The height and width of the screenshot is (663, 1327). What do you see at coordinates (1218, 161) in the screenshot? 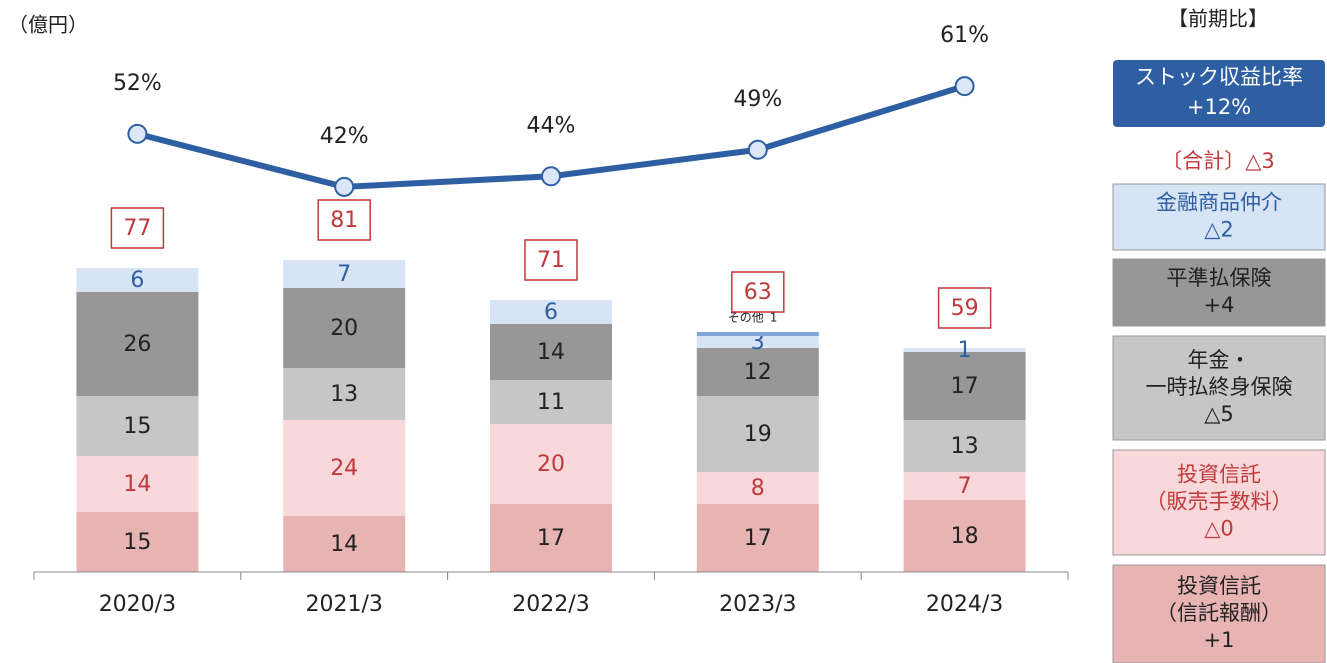
I see `total-change: 〔合計〕△3` at bounding box center [1218, 161].